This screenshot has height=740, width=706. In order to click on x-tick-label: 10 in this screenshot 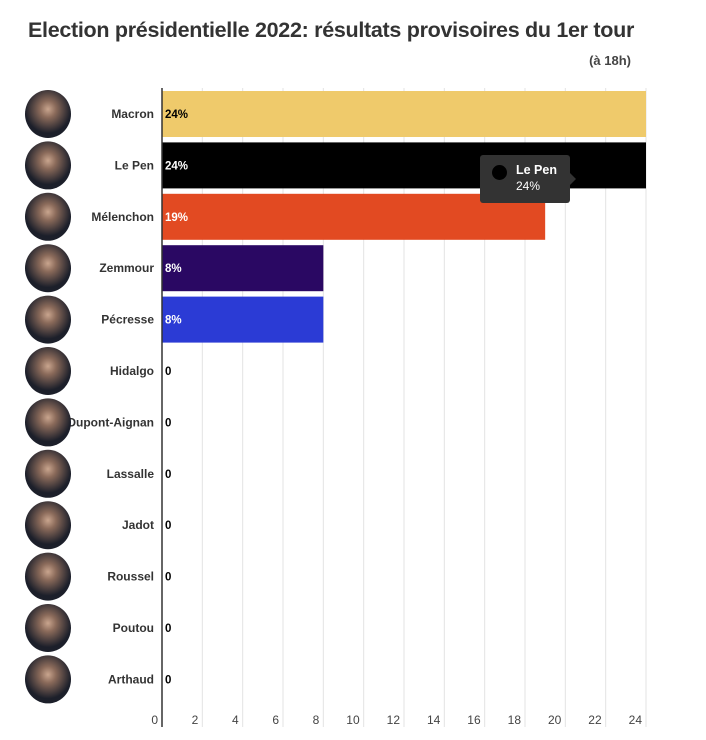, I will do `click(353, 720)`.